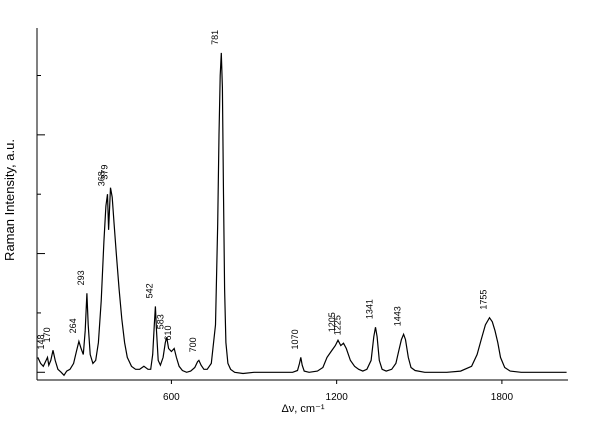 The image size is (596, 423). I want to click on peak-label: 170, so click(47, 334).